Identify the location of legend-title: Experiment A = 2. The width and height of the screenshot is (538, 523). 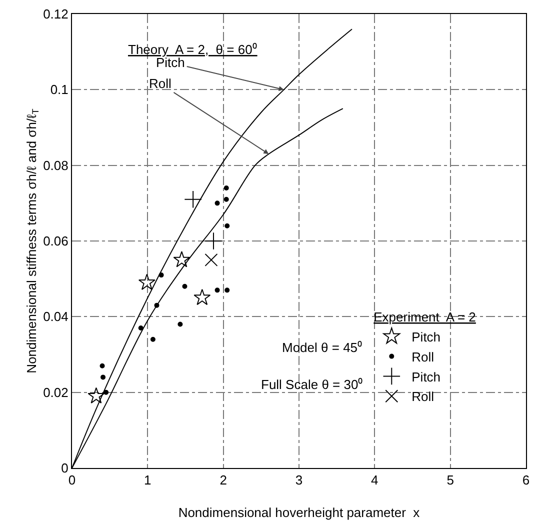
(425, 316).